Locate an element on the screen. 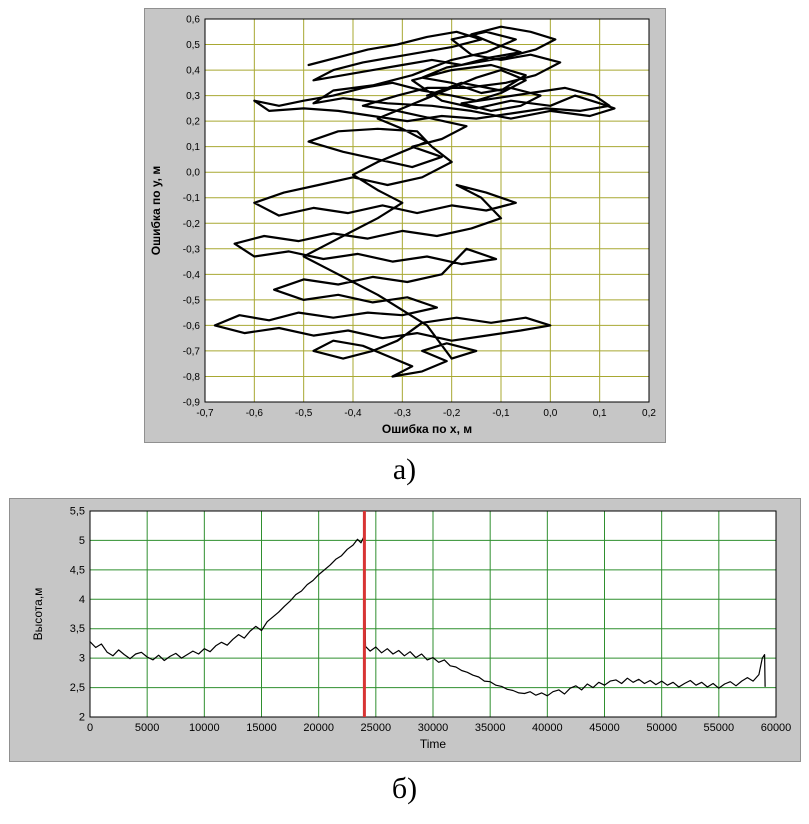 The width and height of the screenshot is (809, 824). y-tick-label: 0,4 is located at coordinates (193, 71).